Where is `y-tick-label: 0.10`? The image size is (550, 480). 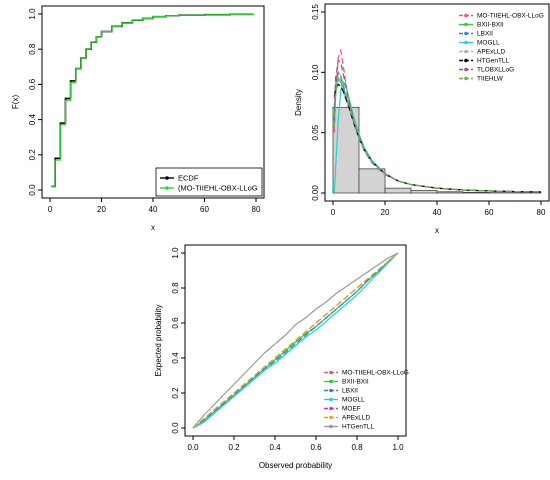
y-tick-label: 0.10 is located at coordinates (315, 72).